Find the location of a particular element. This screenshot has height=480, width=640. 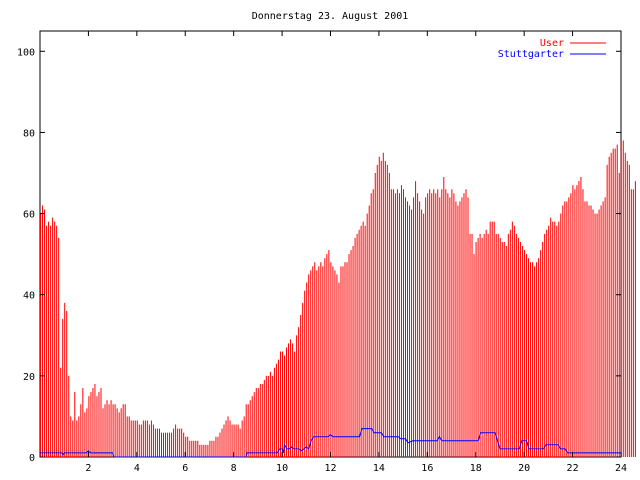

x-tick-label: 22 is located at coordinates (573, 468).